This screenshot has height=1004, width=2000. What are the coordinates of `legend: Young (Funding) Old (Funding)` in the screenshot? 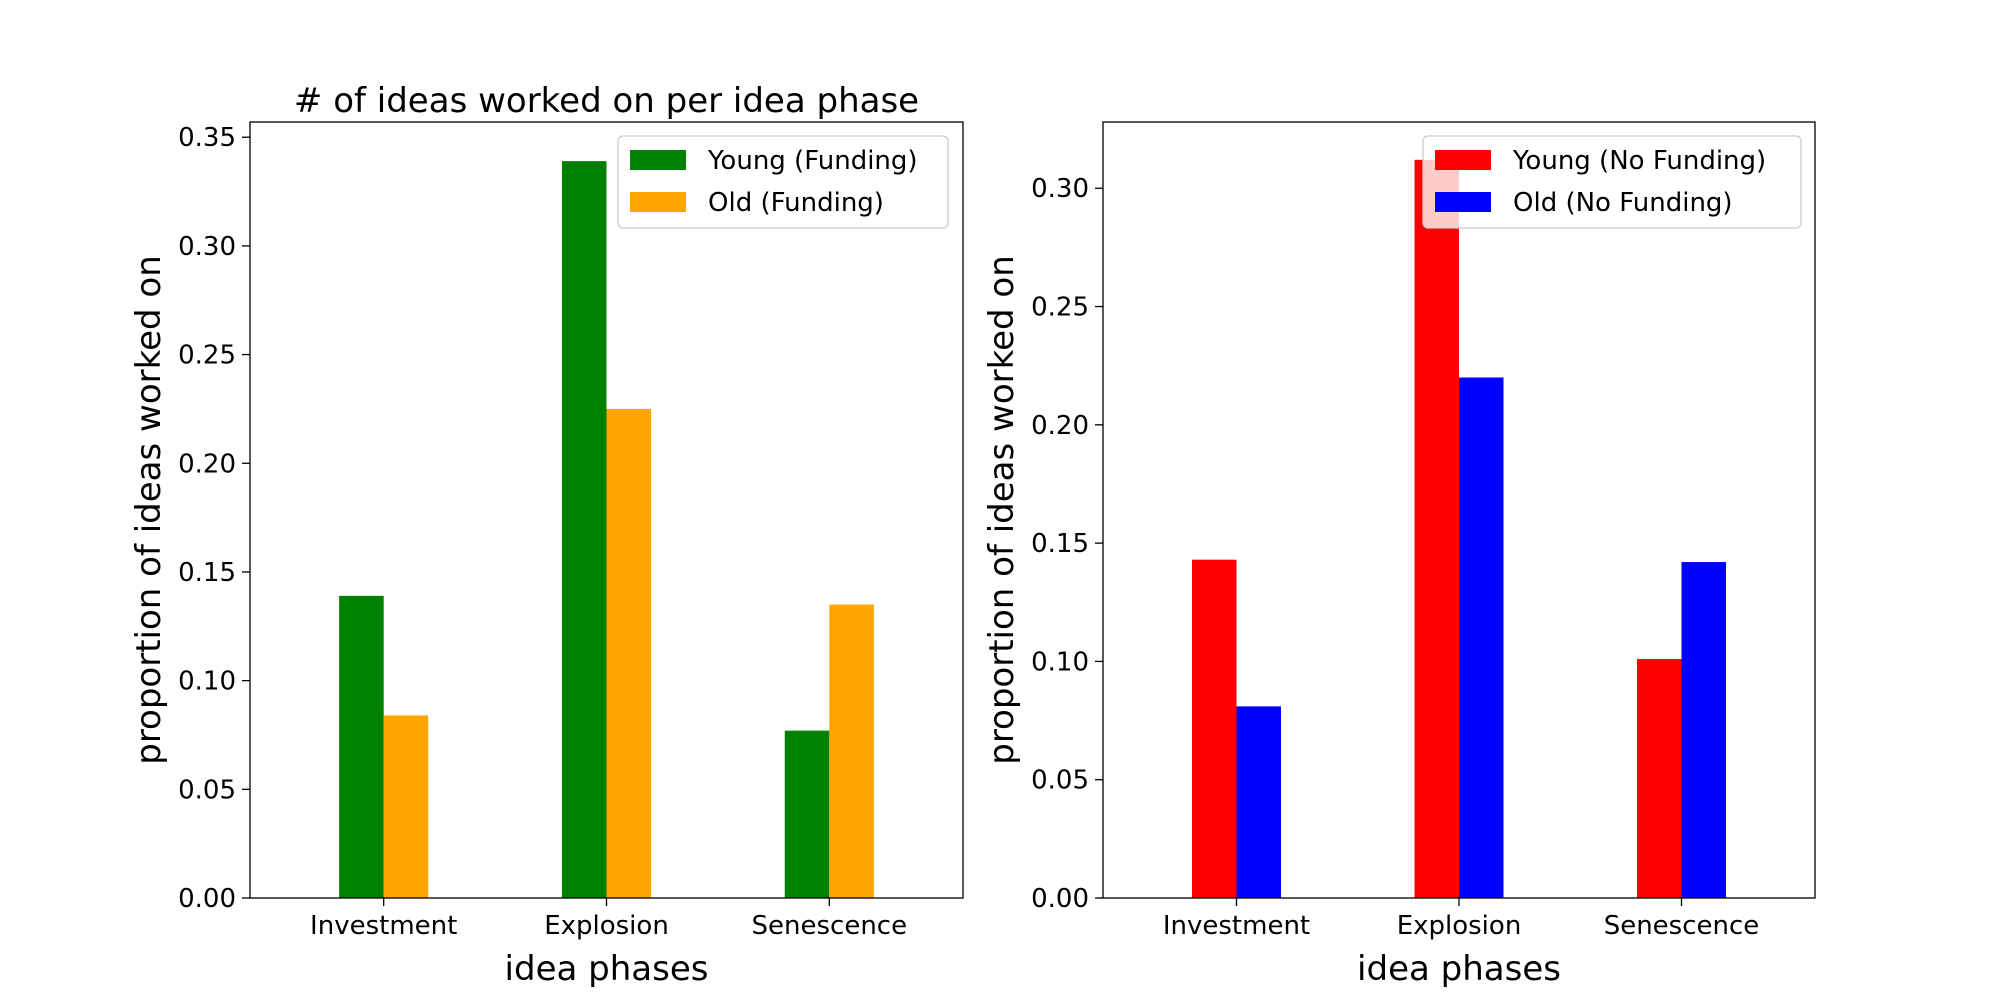 It's located at (783, 182).